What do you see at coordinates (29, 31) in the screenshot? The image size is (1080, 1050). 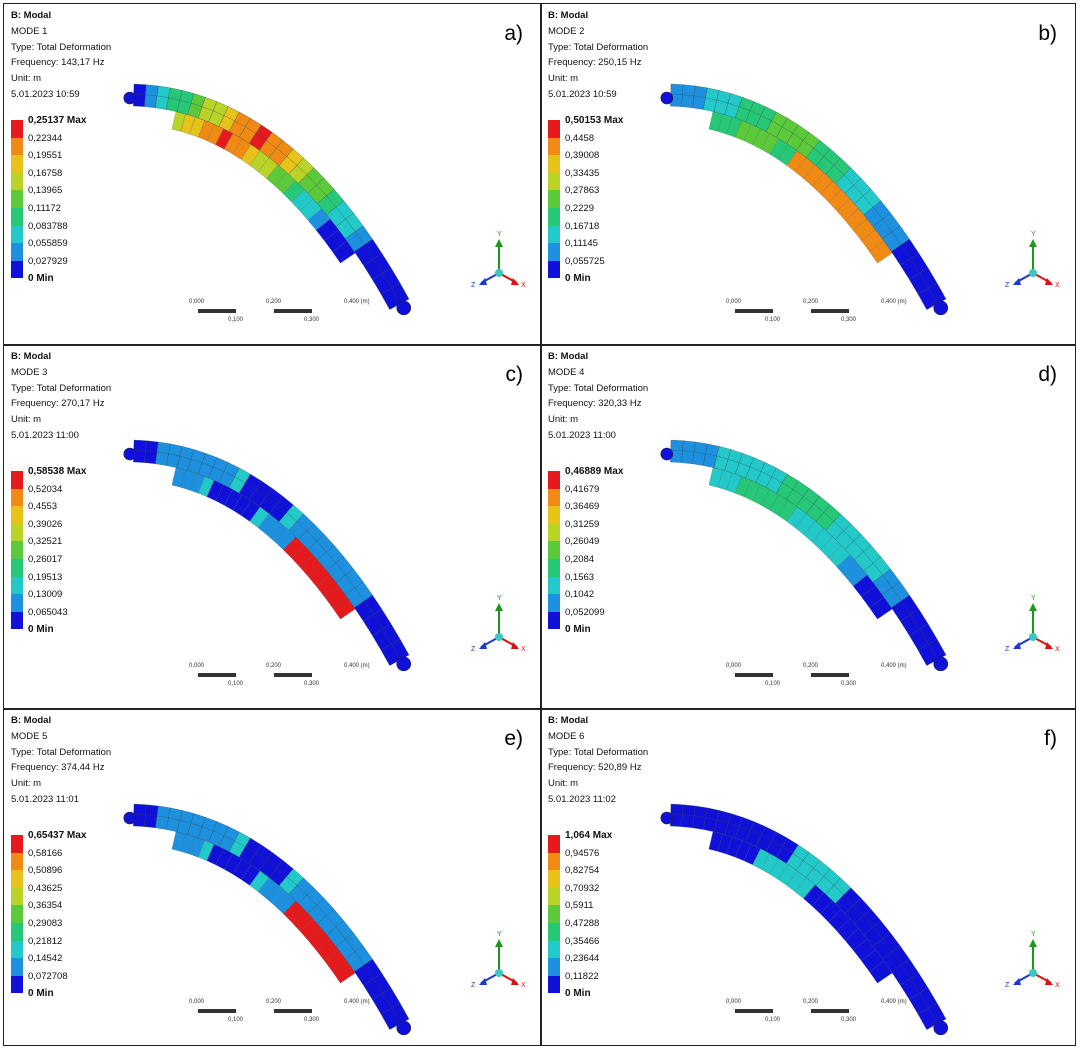 I see `mode-label: MODE 1` at bounding box center [29, 31].